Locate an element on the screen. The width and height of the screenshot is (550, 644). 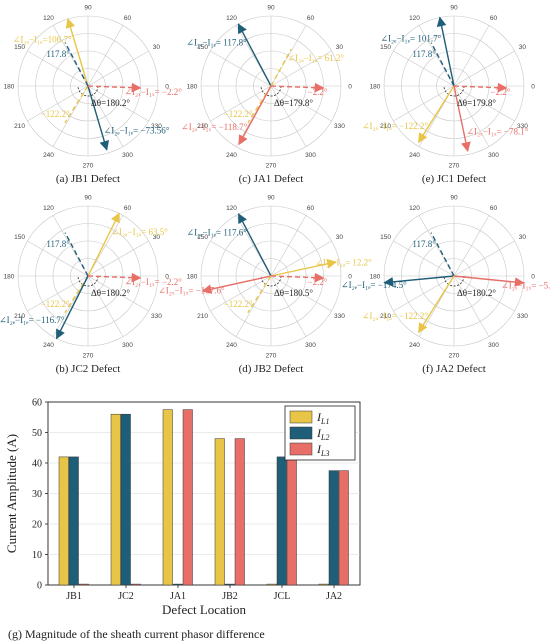
phasor-label: ∠I₂ₐ−I₁ₐ= 61.2° is located at coordinates (316, 58).